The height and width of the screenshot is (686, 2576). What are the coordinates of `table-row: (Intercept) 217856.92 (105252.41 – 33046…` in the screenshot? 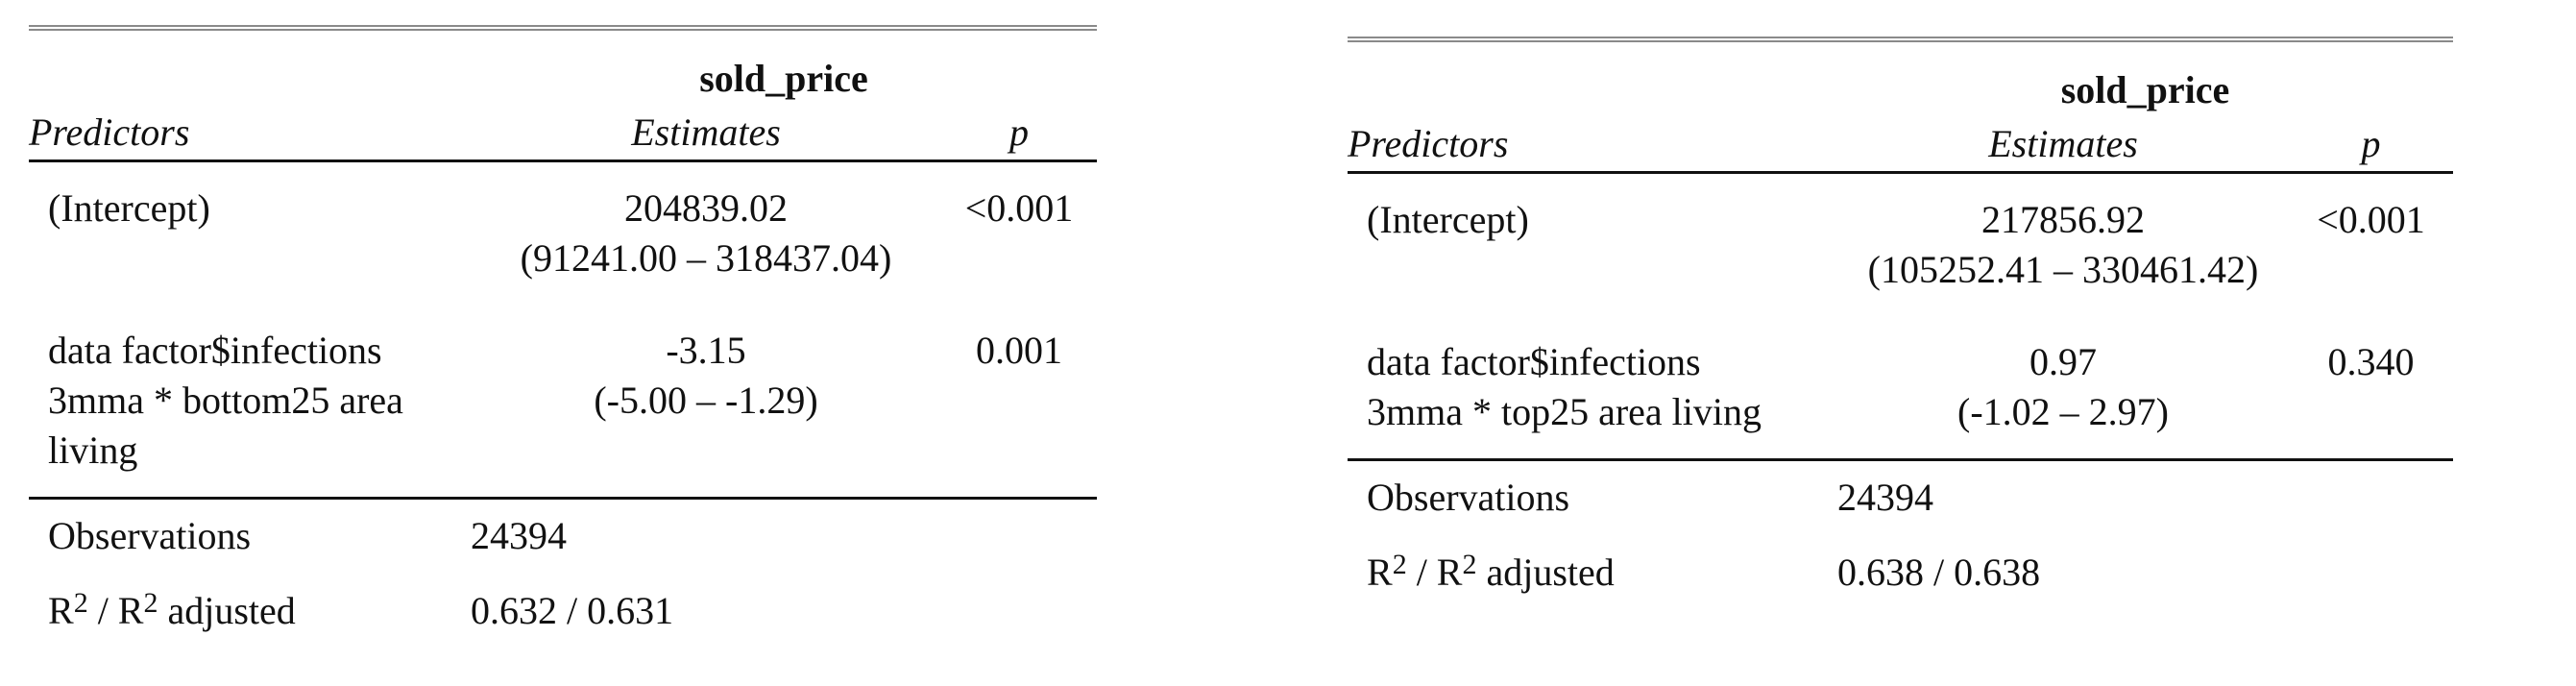 It's located at (1900, 245).